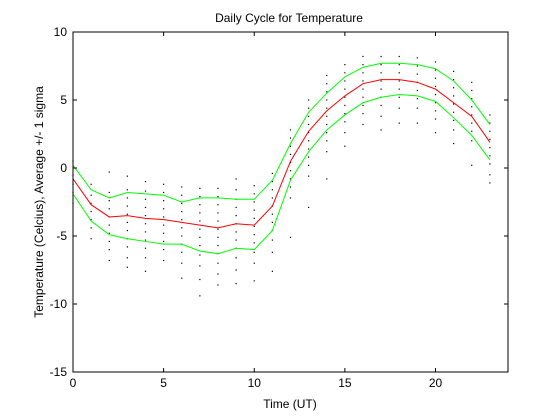  I want to click on y-tick-label: -10, so click(59, 304).